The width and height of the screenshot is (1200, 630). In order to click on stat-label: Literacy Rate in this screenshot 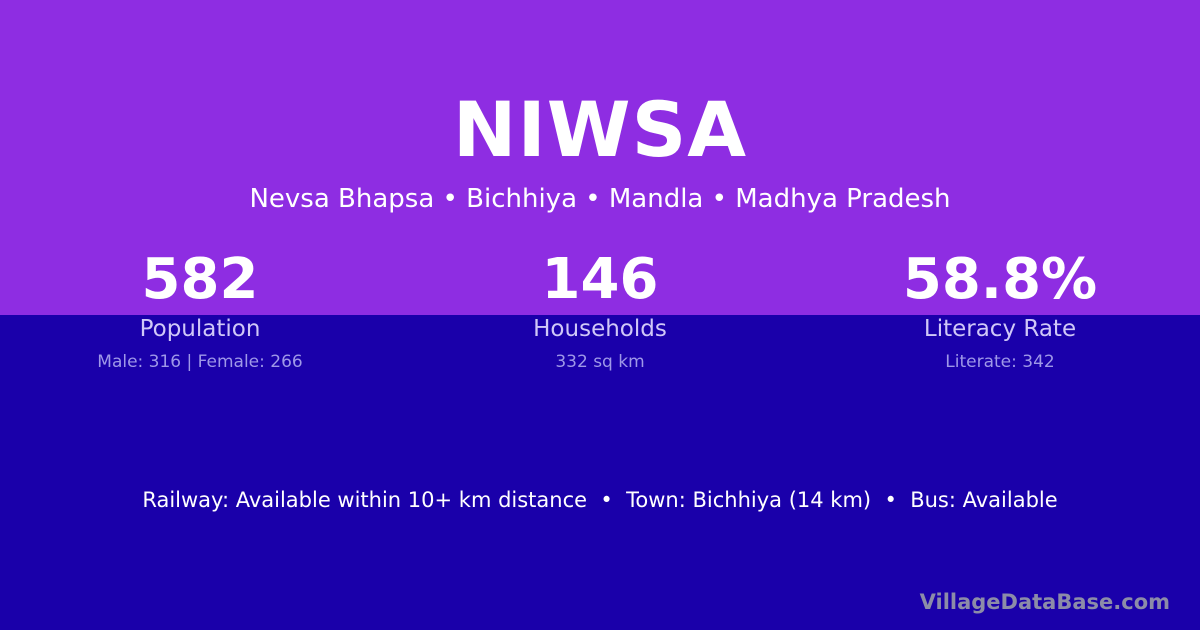, I will do `click(1000, 329)`.